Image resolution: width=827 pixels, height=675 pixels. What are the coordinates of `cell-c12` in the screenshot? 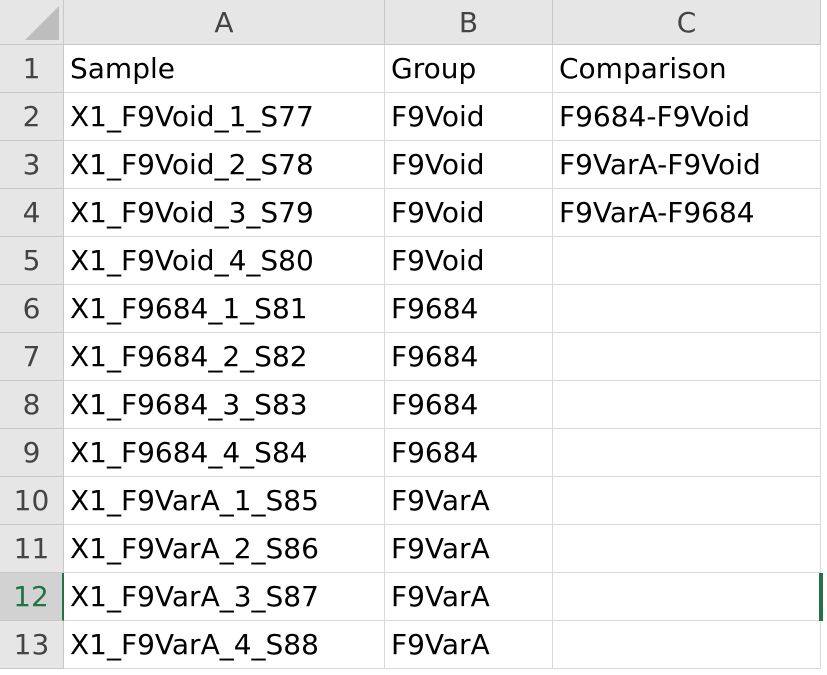 It's located at (687, 597).